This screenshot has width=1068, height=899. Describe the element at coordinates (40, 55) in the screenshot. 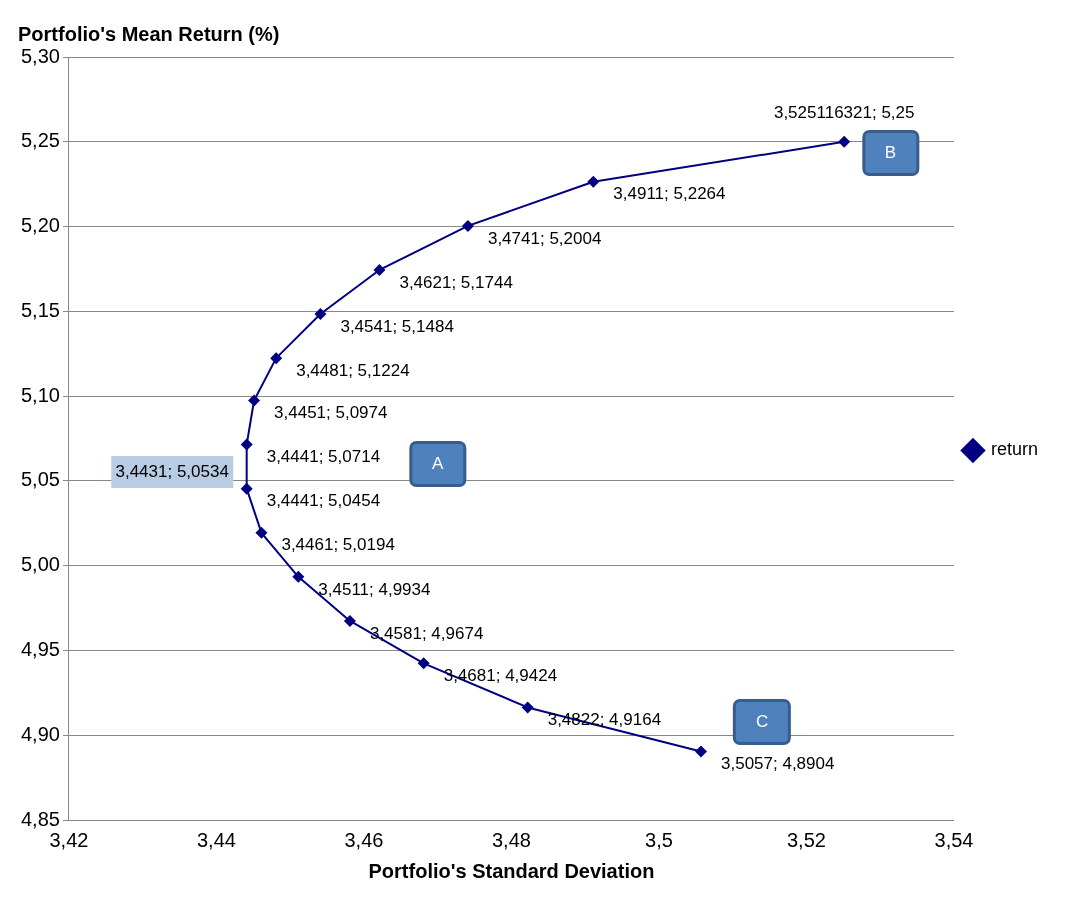

I see `y-tick-label: 5,30` at that location.